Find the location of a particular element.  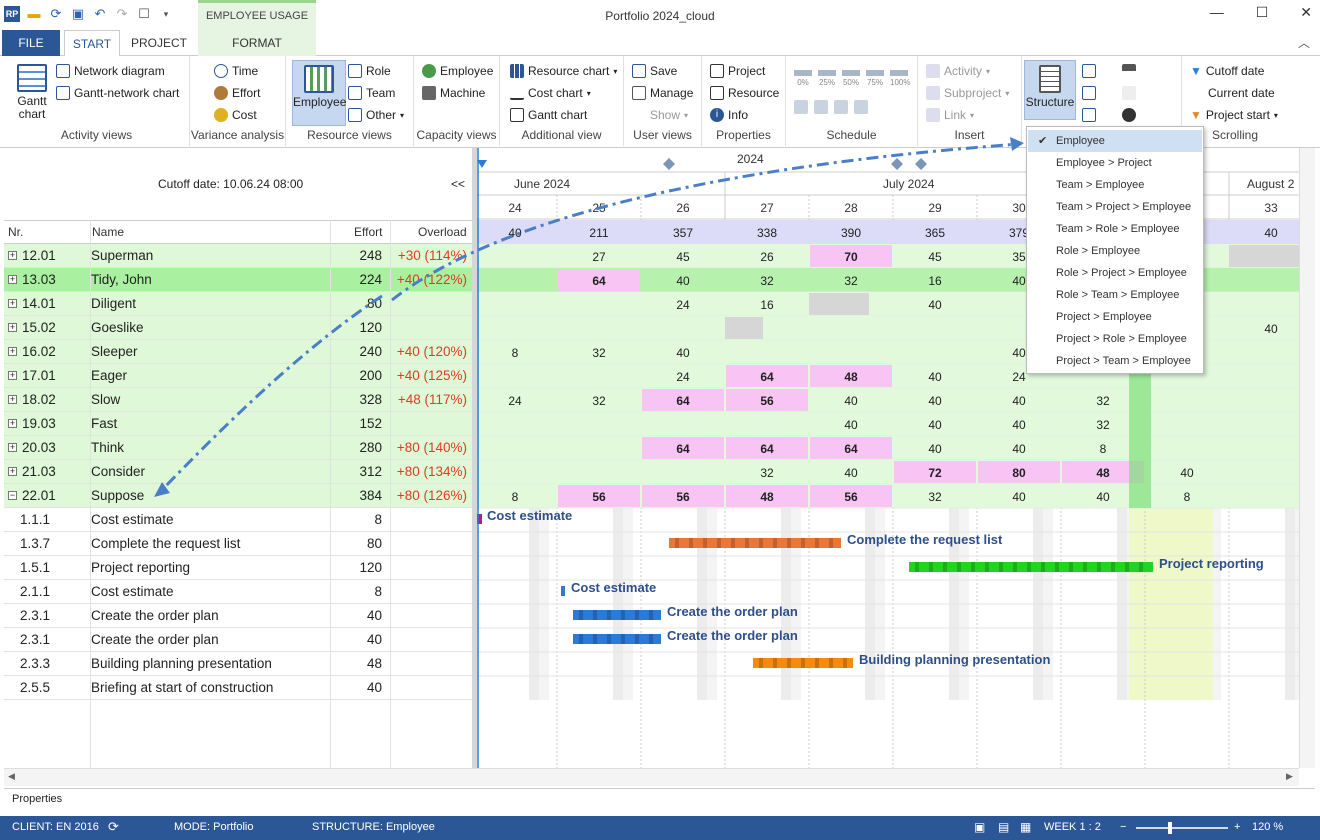

open-folder-icon: ▬ is located at coordinates (34, 13).